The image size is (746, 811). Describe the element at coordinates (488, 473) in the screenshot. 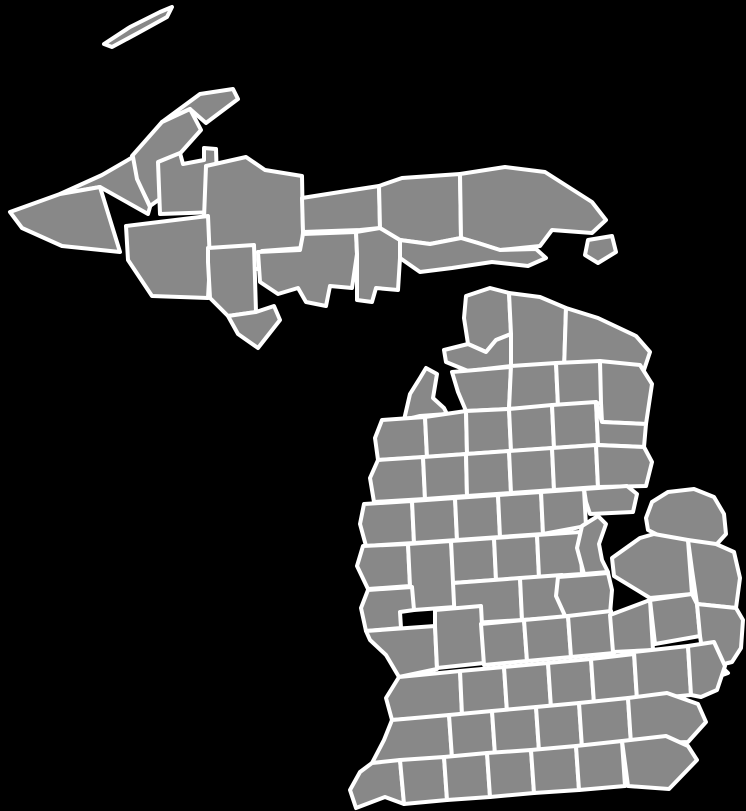

I see `county-missaukee` at that location.